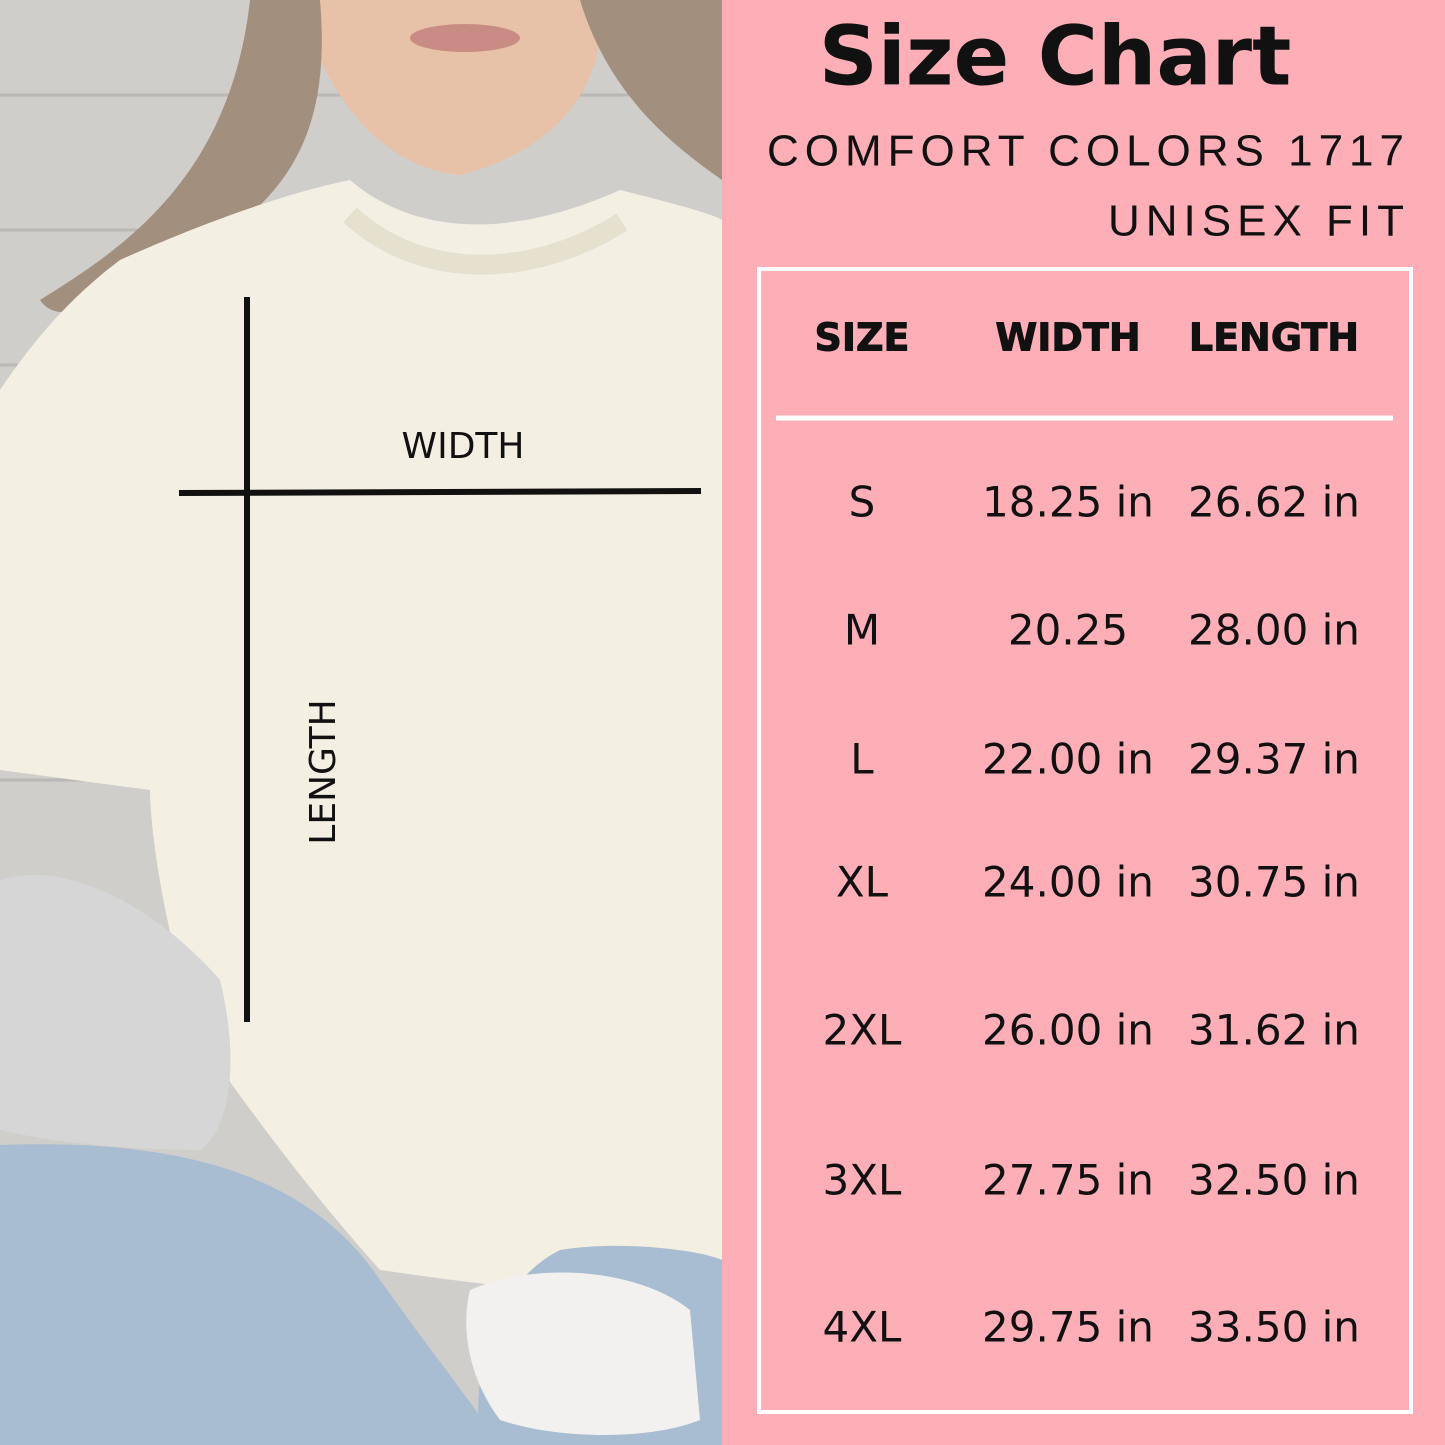 Image resolution: width=1445 pixels, height=1445 pixels. I want to click on length-label: LENGTH, so click(323, 771).